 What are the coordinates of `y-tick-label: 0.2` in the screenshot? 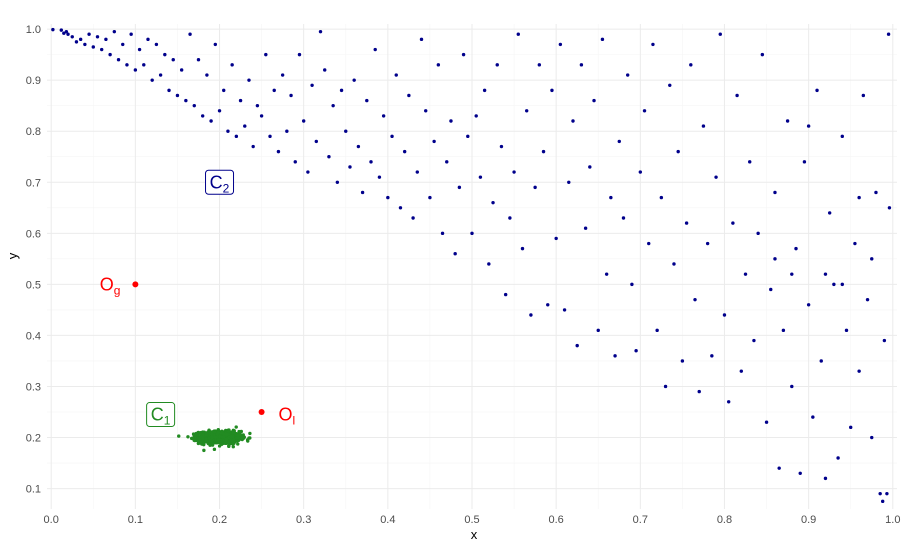 It's located at (33, 439).